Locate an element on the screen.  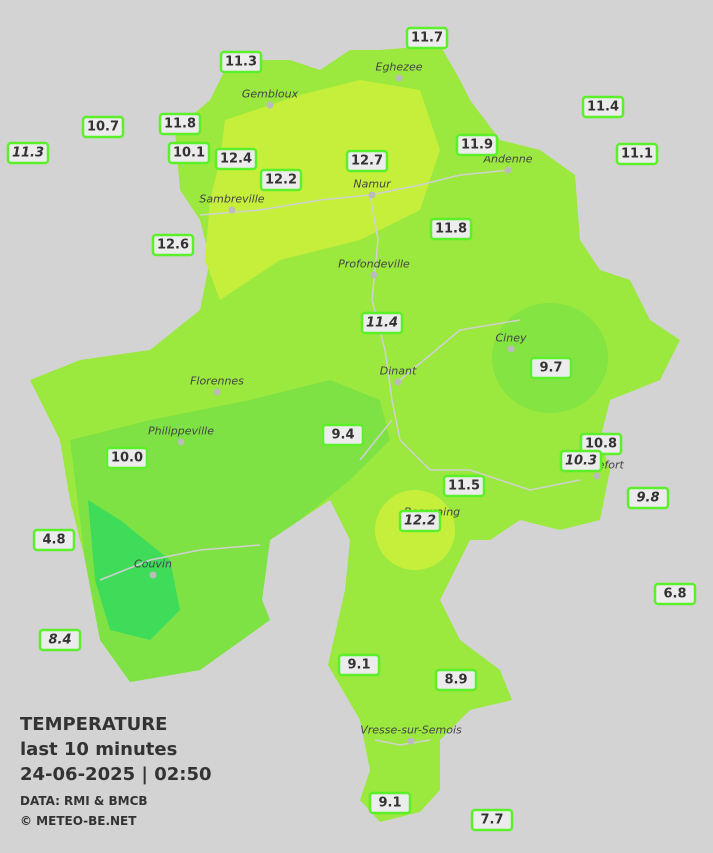
cold-zone is located at coordinates (134, 570).